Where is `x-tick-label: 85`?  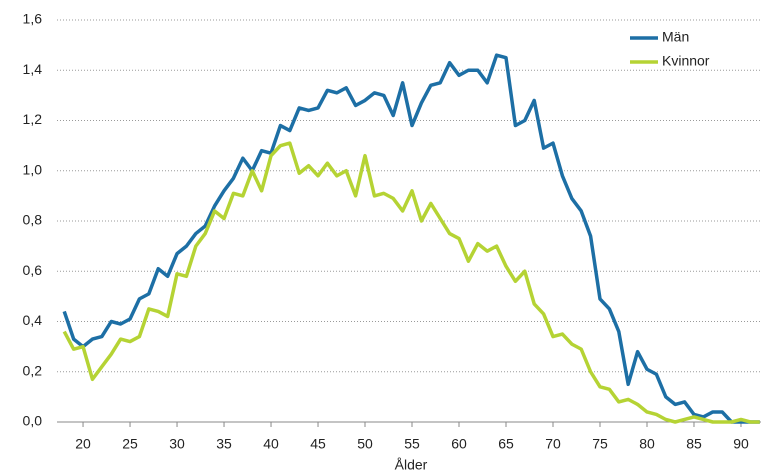 x-tick-label: 85 is located at coordinates (694, 444).